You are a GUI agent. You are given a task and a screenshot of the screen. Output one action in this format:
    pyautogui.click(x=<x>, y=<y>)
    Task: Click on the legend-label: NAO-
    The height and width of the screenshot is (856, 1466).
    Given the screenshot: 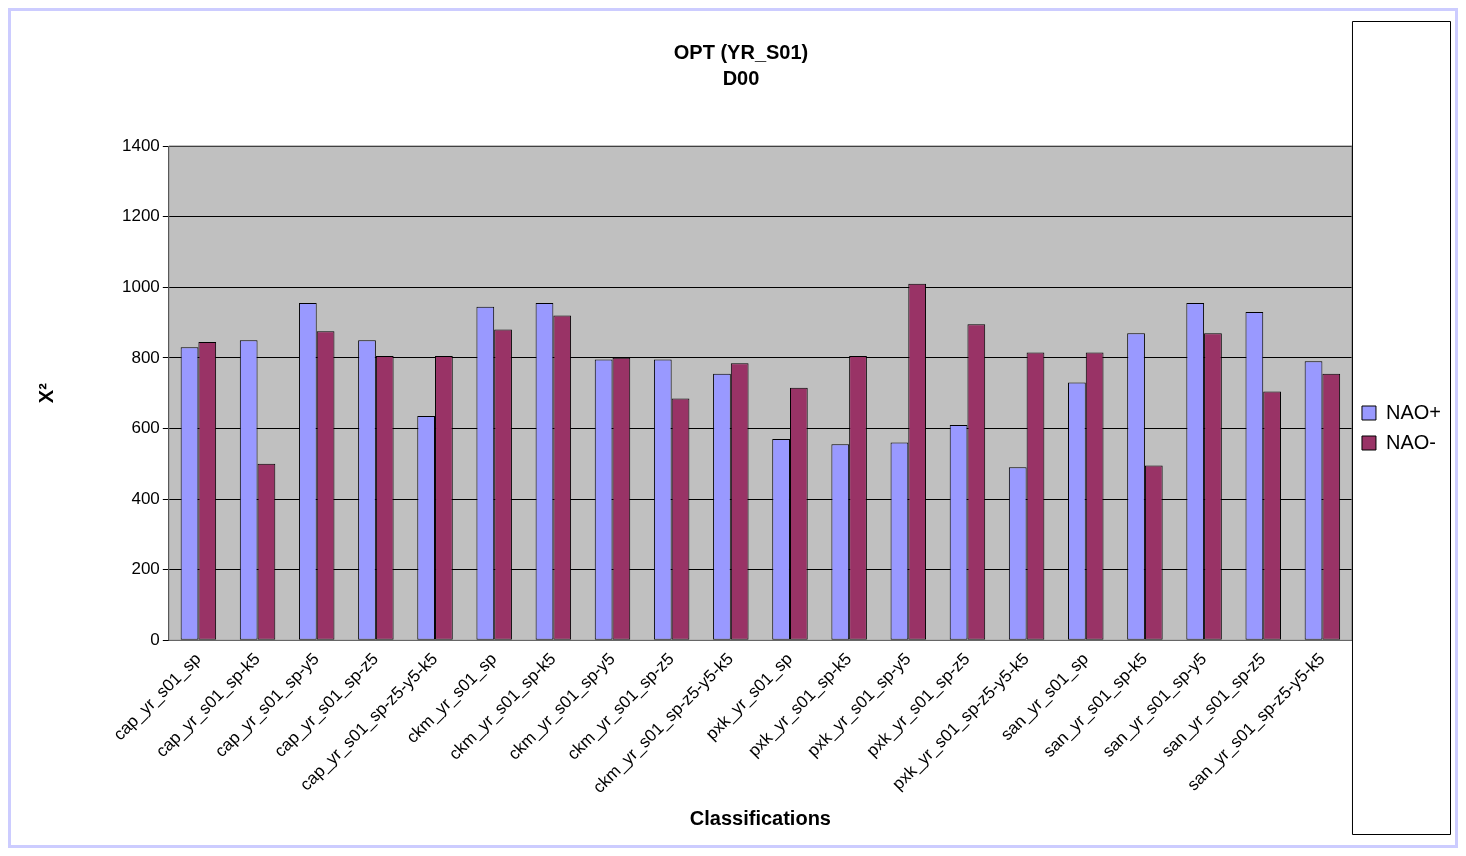 What is the action you would take?
    pyautogui.click(x=1410, y=441)
    